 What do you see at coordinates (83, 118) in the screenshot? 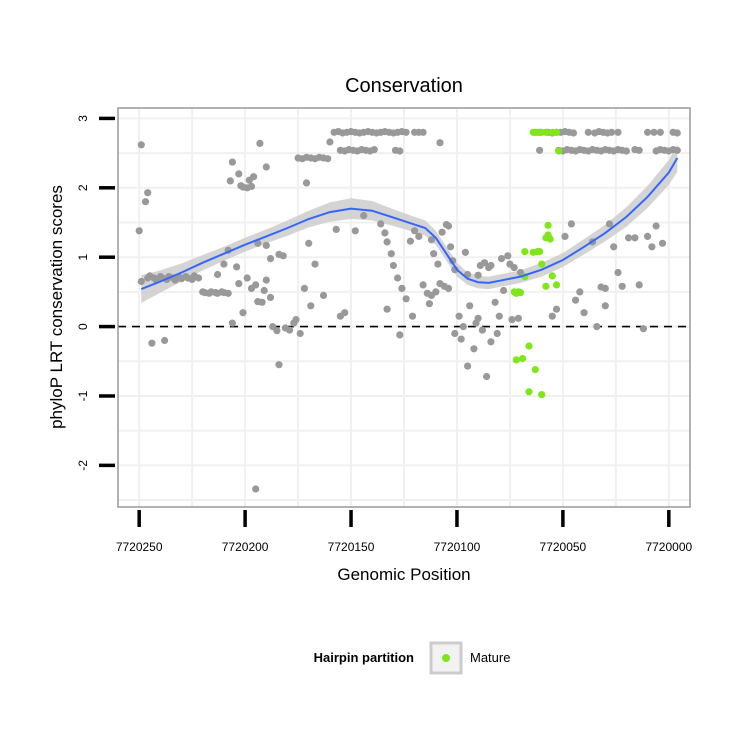
I see `y-tick-label: 3` at bounding box center [83, 118].